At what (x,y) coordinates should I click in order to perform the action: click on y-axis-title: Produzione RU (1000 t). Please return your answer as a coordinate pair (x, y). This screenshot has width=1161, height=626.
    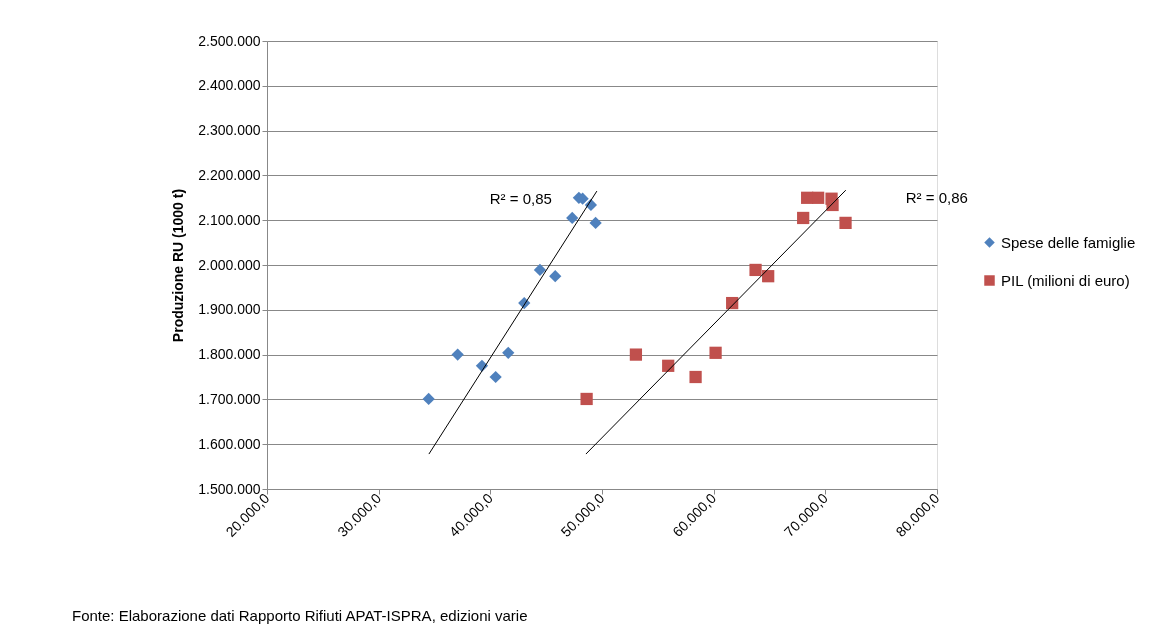
    Looking at the image, I should click on (178, 265).